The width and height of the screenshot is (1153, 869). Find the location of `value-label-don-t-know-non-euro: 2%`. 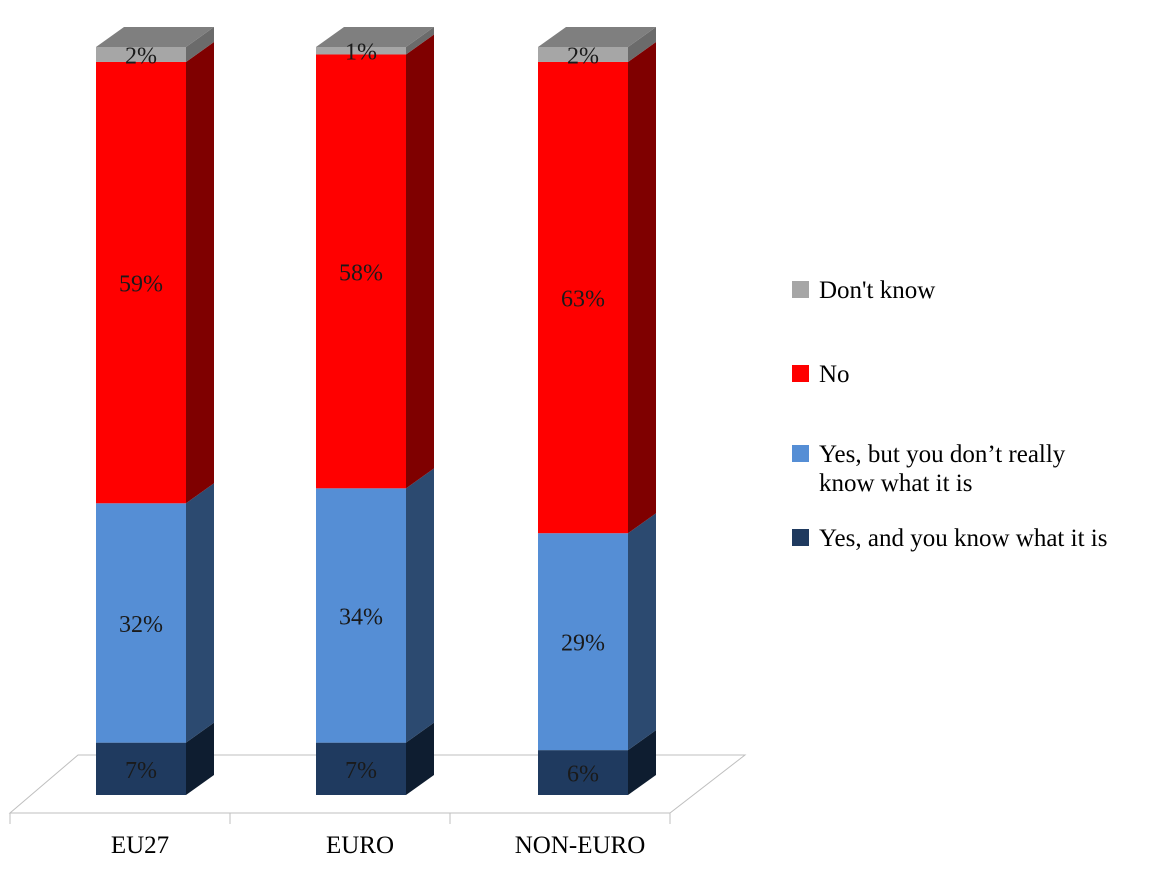

value-label-don-t-know-non-euro: 2% is located at coordinates (583, 56).